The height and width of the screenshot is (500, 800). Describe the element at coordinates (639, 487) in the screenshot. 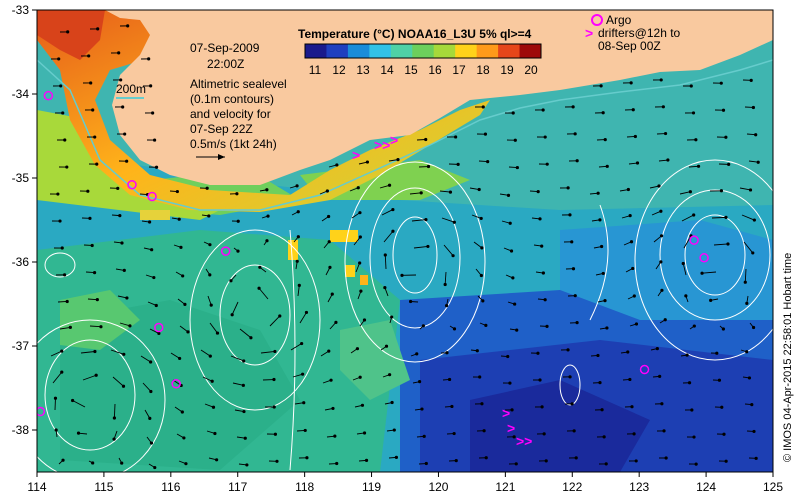

I see `x-tick-label: 123` at that location.